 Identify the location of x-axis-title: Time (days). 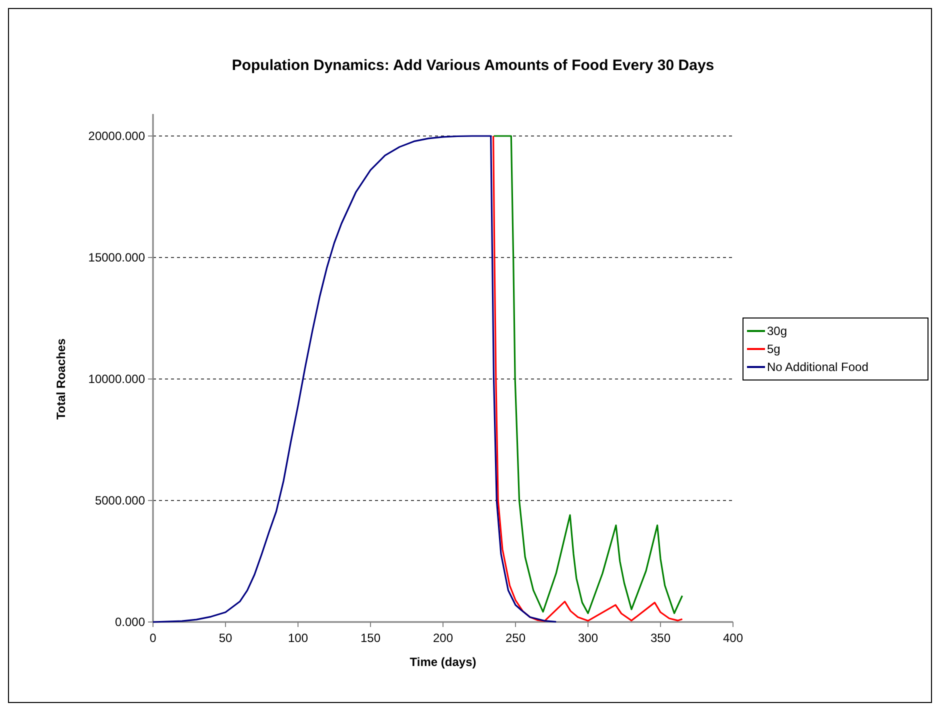
(443, 662).